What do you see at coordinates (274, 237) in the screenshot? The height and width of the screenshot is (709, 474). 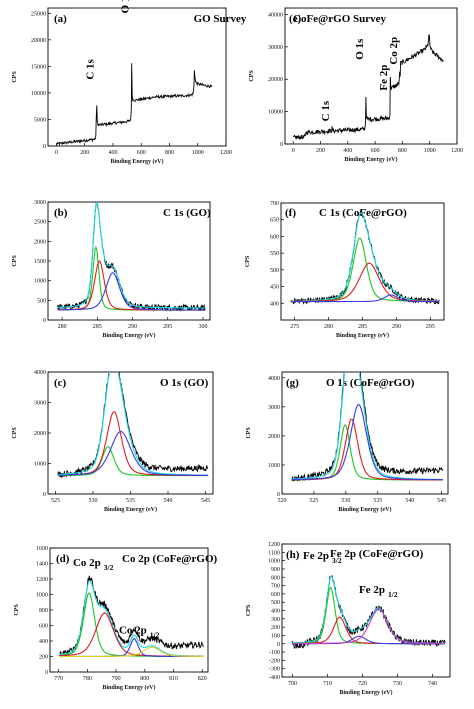 I see `y-tick-label: 600` at bounding box center [274, 237].